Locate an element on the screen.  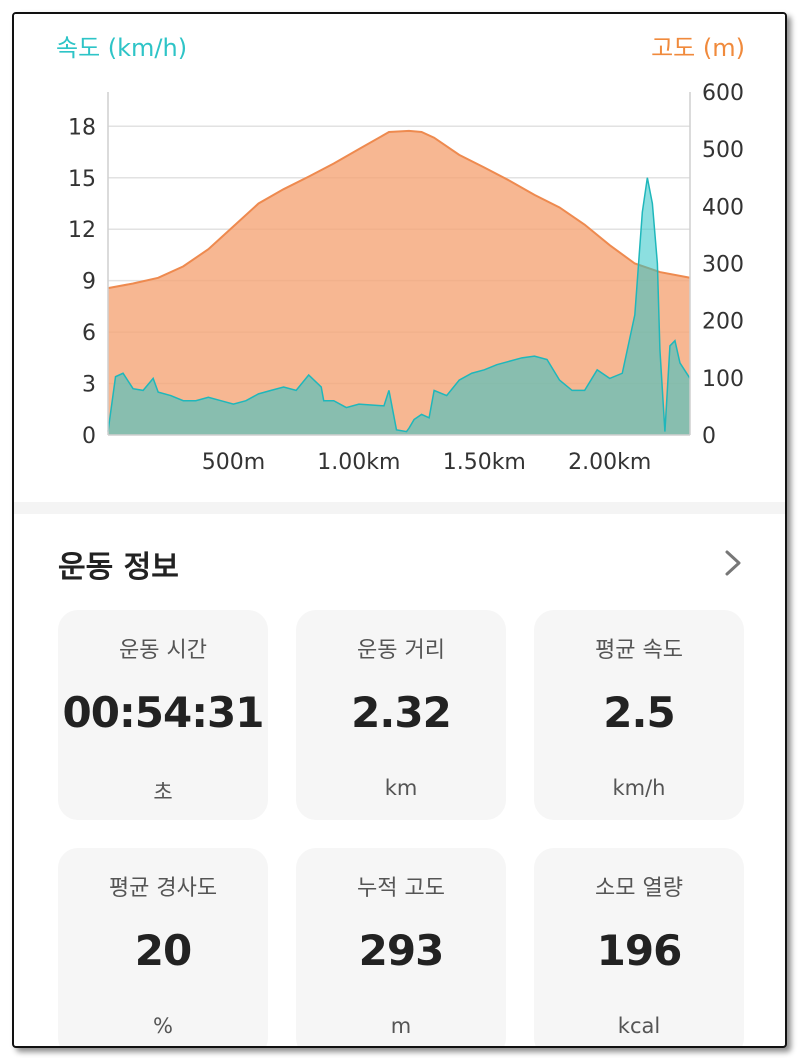
altitude-tick-label: 300 is located at coordinates (723, 265).